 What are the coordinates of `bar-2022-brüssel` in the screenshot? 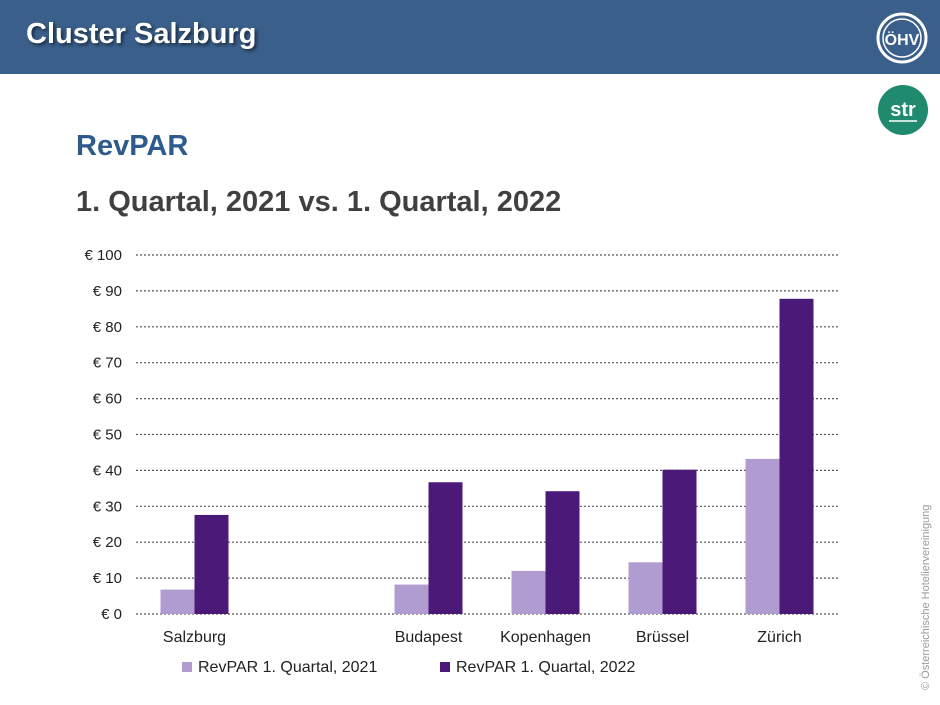 It's located at (679, 541).